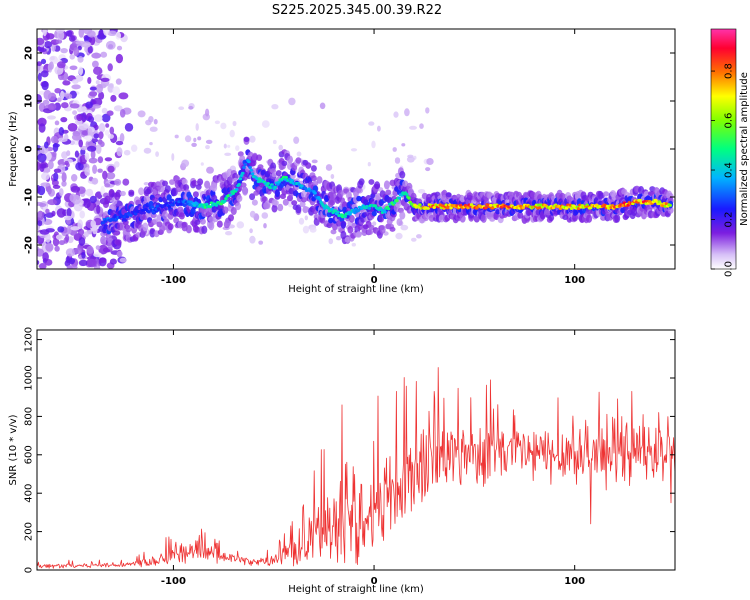 The height and width of the screenshot is (600, 750). Describe the element at coordinates (729, 220) in the screenshot. I see `colorbar-tick-label: 0.2` at that location.